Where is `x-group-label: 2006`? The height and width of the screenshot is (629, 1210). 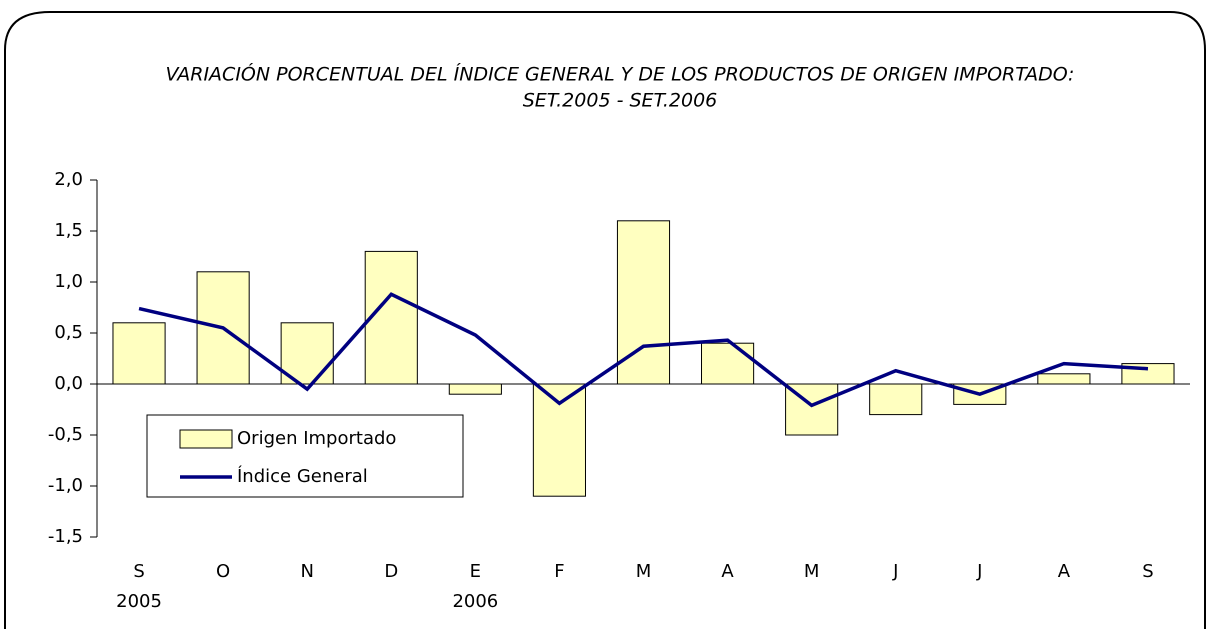
x-group-label: 2006 is located at coordinates (475, 601).